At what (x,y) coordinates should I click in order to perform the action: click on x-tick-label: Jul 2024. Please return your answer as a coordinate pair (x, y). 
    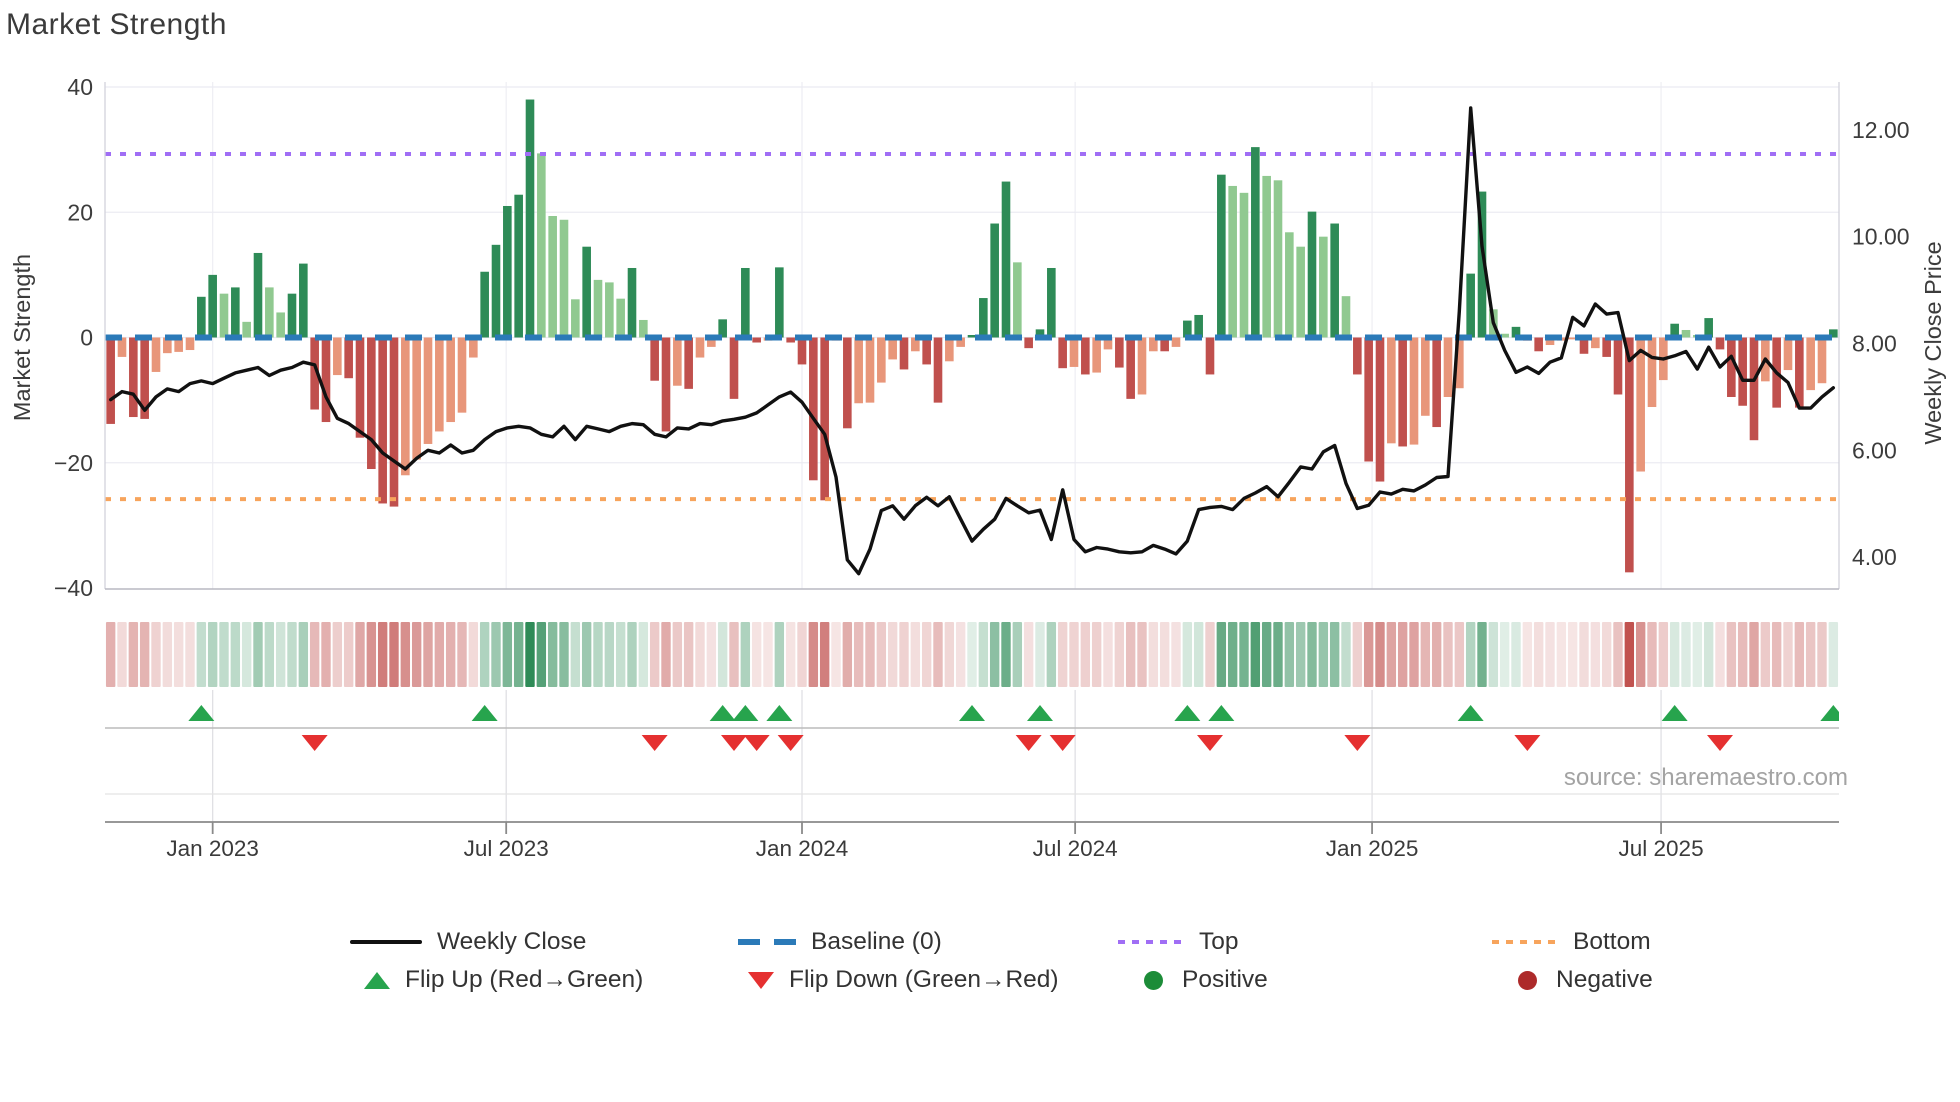
    Looking at the image, I should click on (1075, 848).